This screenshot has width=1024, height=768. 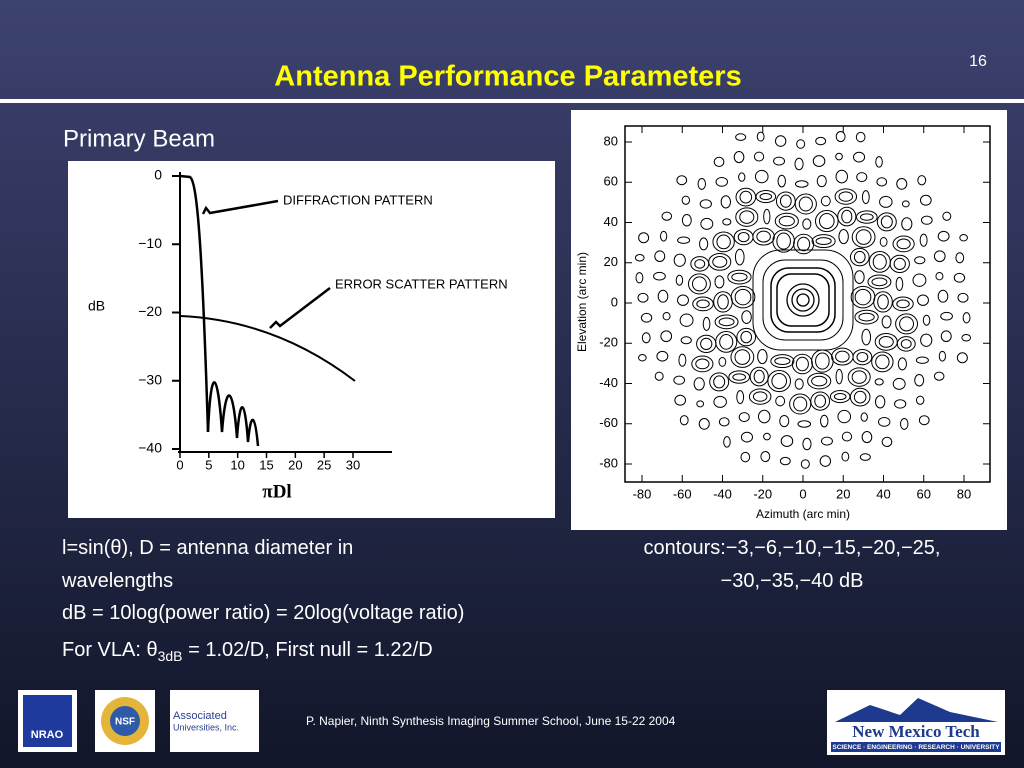 What do you see at coordinates (916, 731) in the screenshot?
I see `logo-text: New Mexico Tech` at bounding box center [916, 731].